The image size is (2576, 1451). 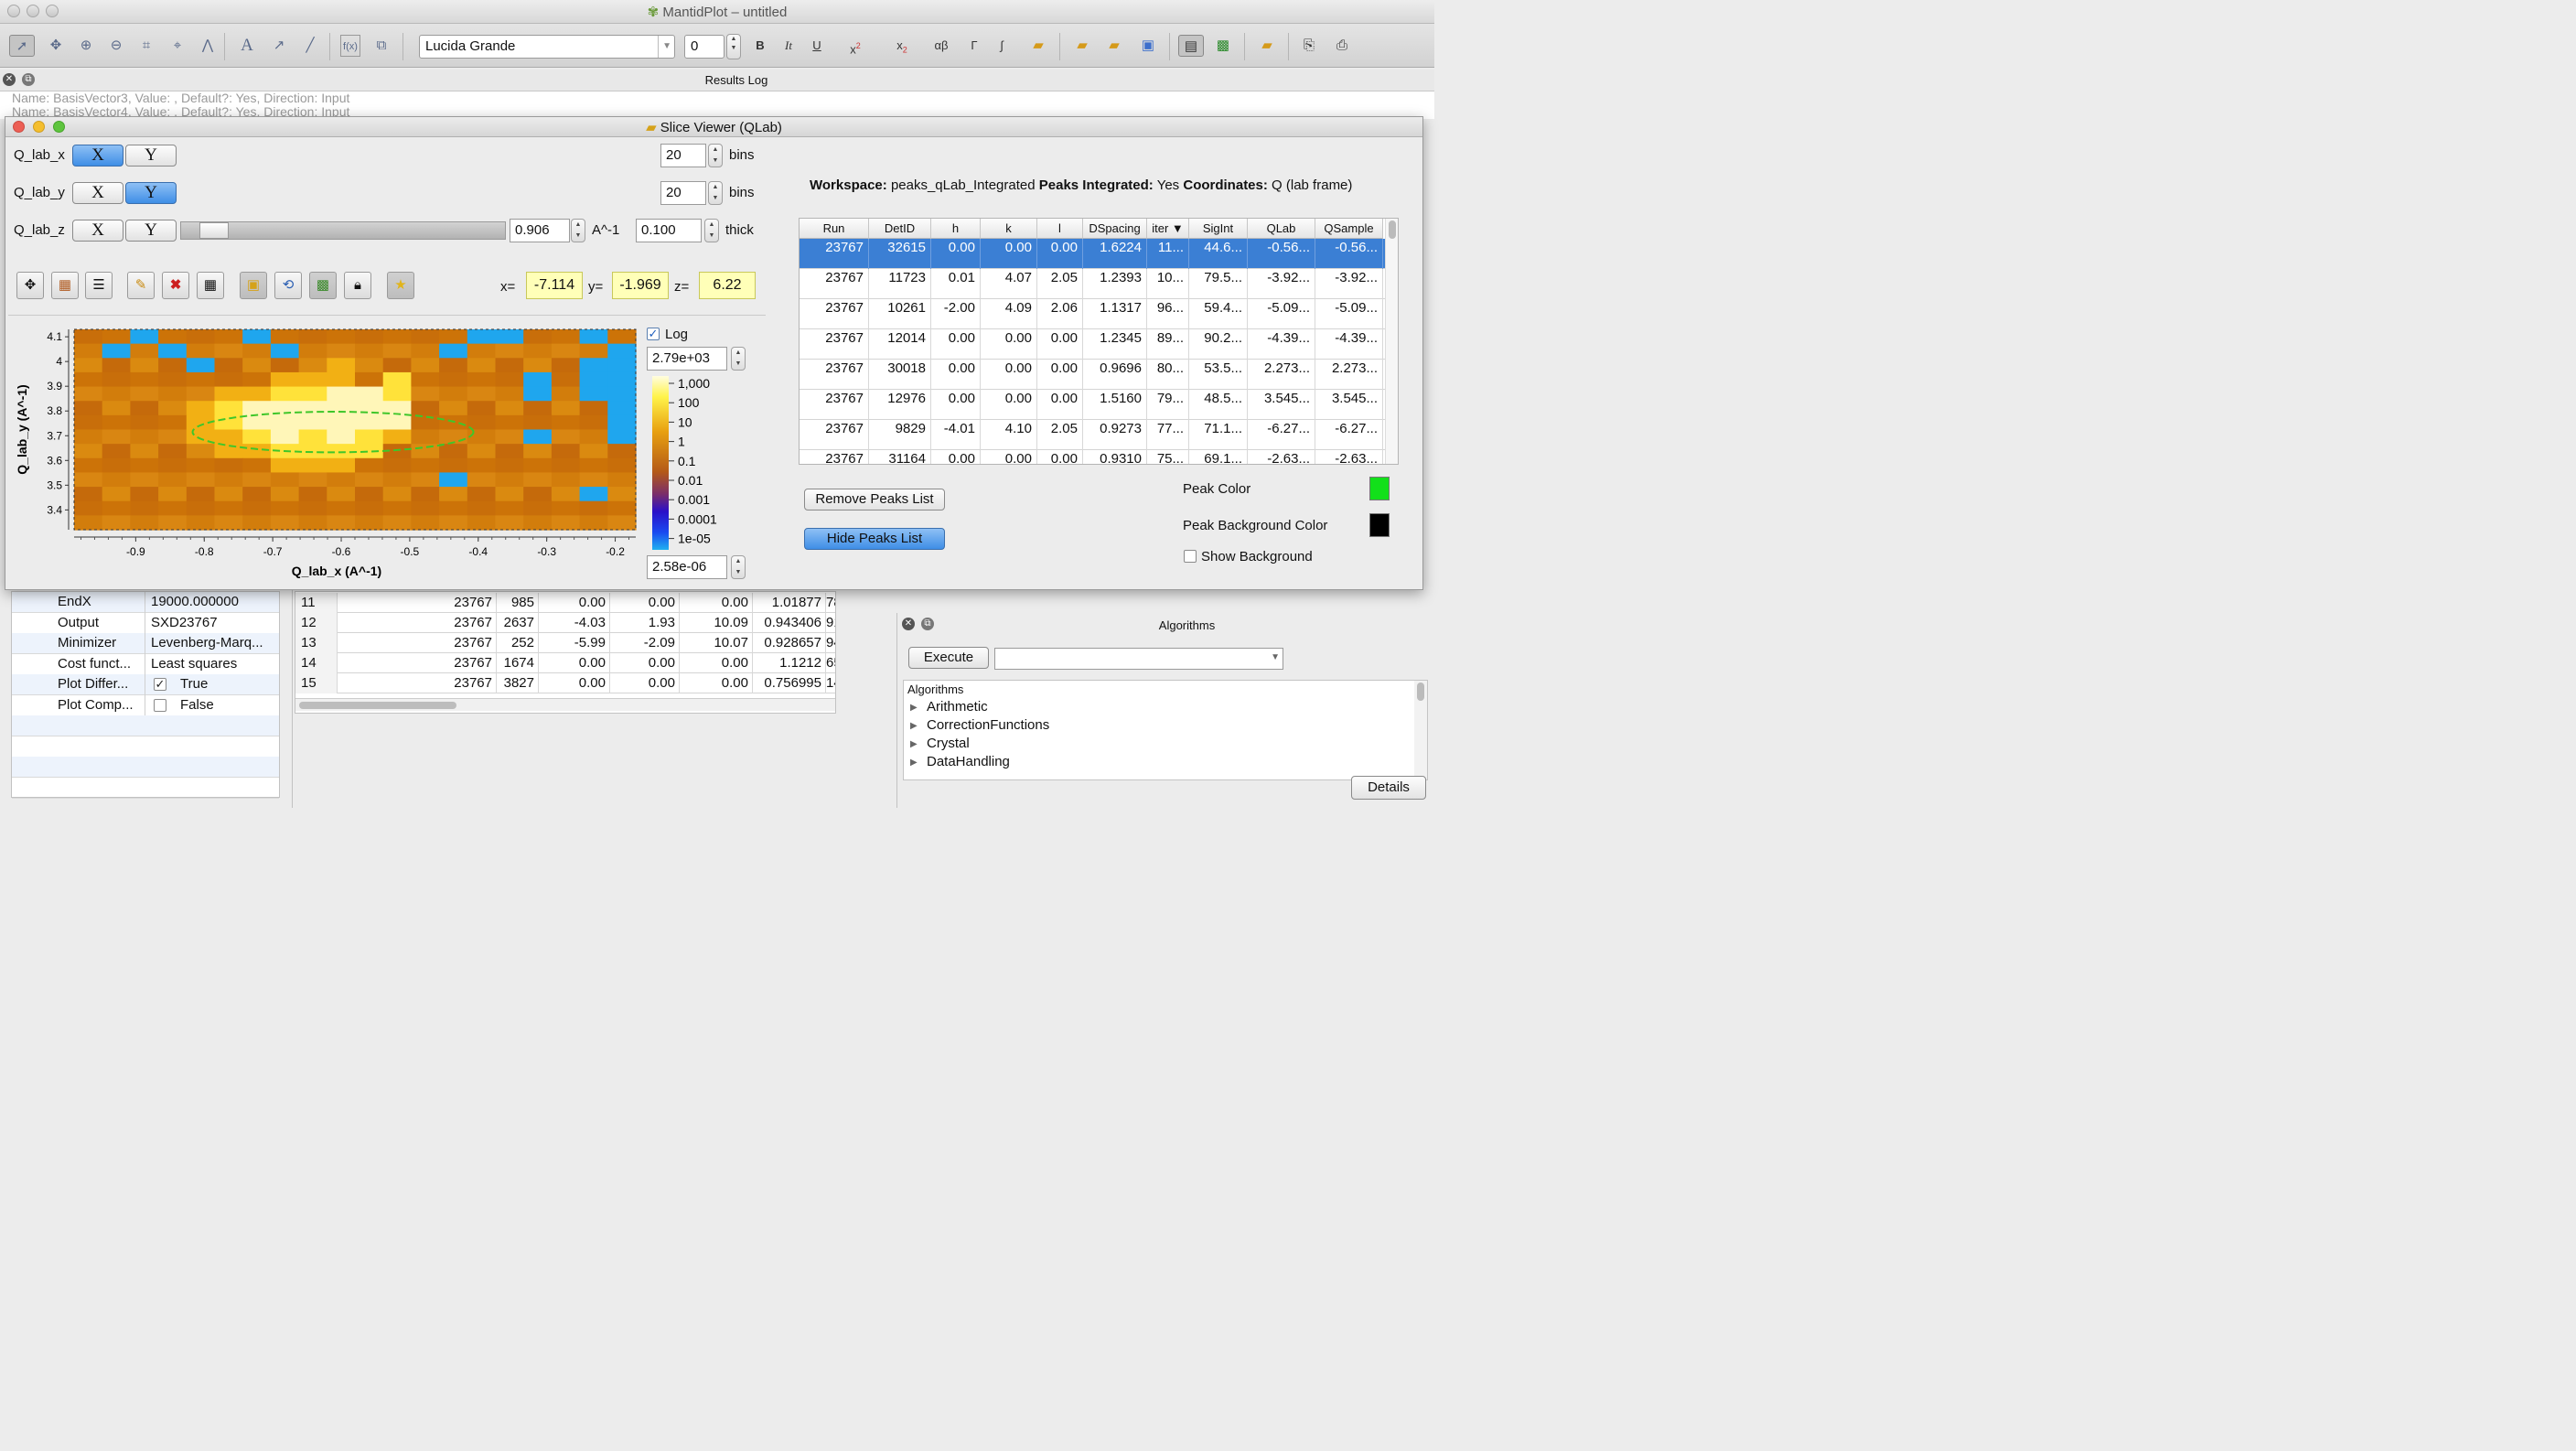 I want to click on underline-button: U, so click(x=817, y=45).